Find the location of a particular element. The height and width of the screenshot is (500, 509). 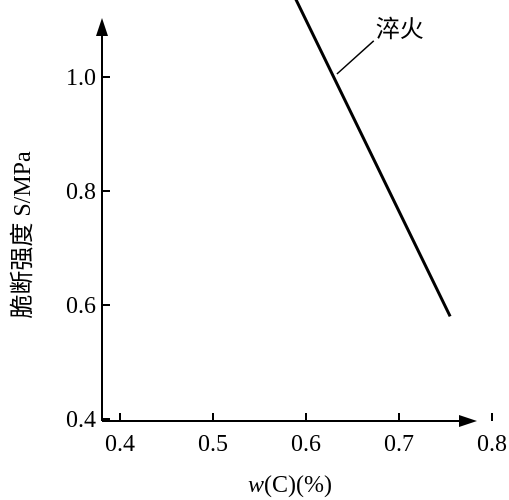

y-tick-label: 0.4 is located at coordinates (81, 420).